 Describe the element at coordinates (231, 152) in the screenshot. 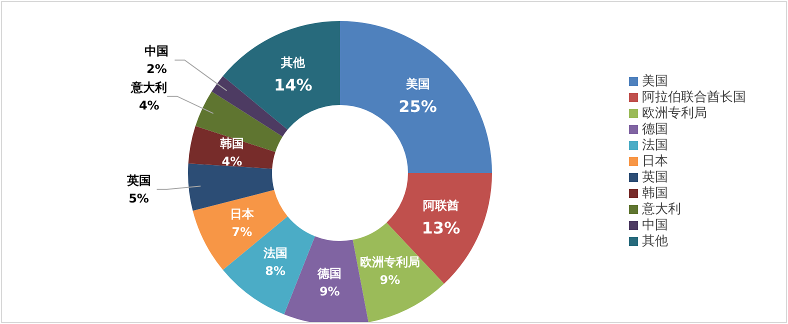

I see `data-label: 韩国 4%` at that location.